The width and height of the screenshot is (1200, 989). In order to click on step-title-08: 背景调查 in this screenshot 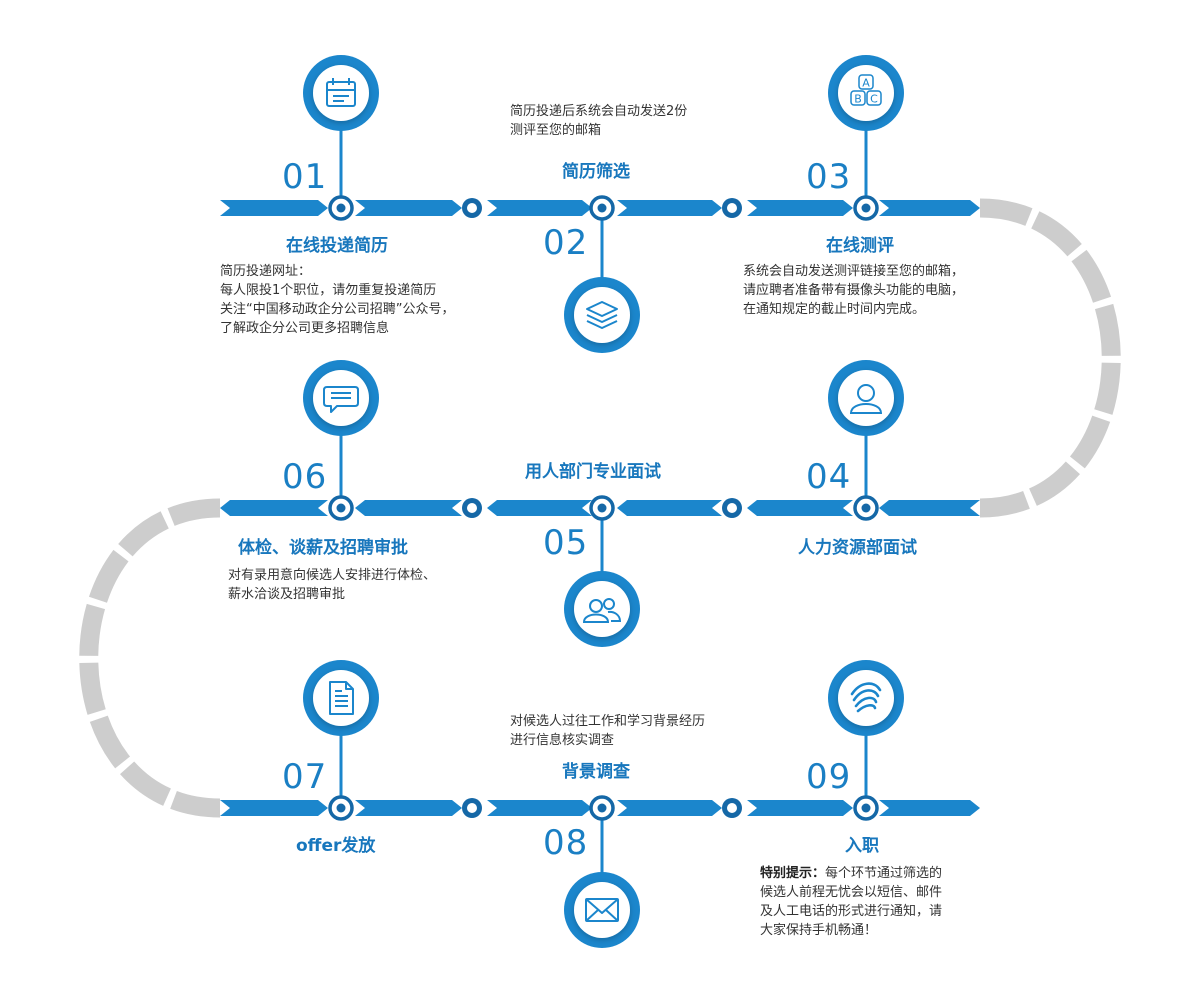, I will do `click(596, 772)`.